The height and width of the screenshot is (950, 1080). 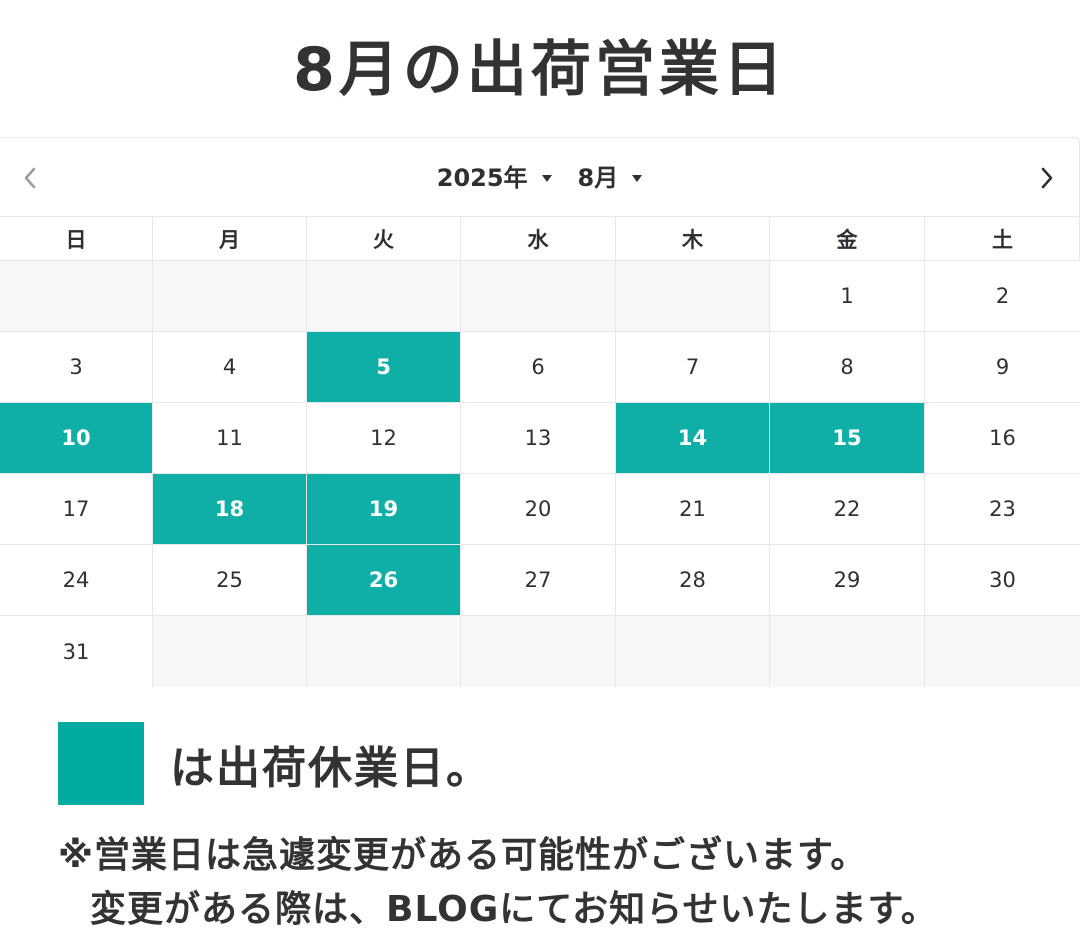 What do you see at coordinates (76, 438) in the screenshot?
I see `calendar-day-closed: 10` at bounding box center [76, 438].